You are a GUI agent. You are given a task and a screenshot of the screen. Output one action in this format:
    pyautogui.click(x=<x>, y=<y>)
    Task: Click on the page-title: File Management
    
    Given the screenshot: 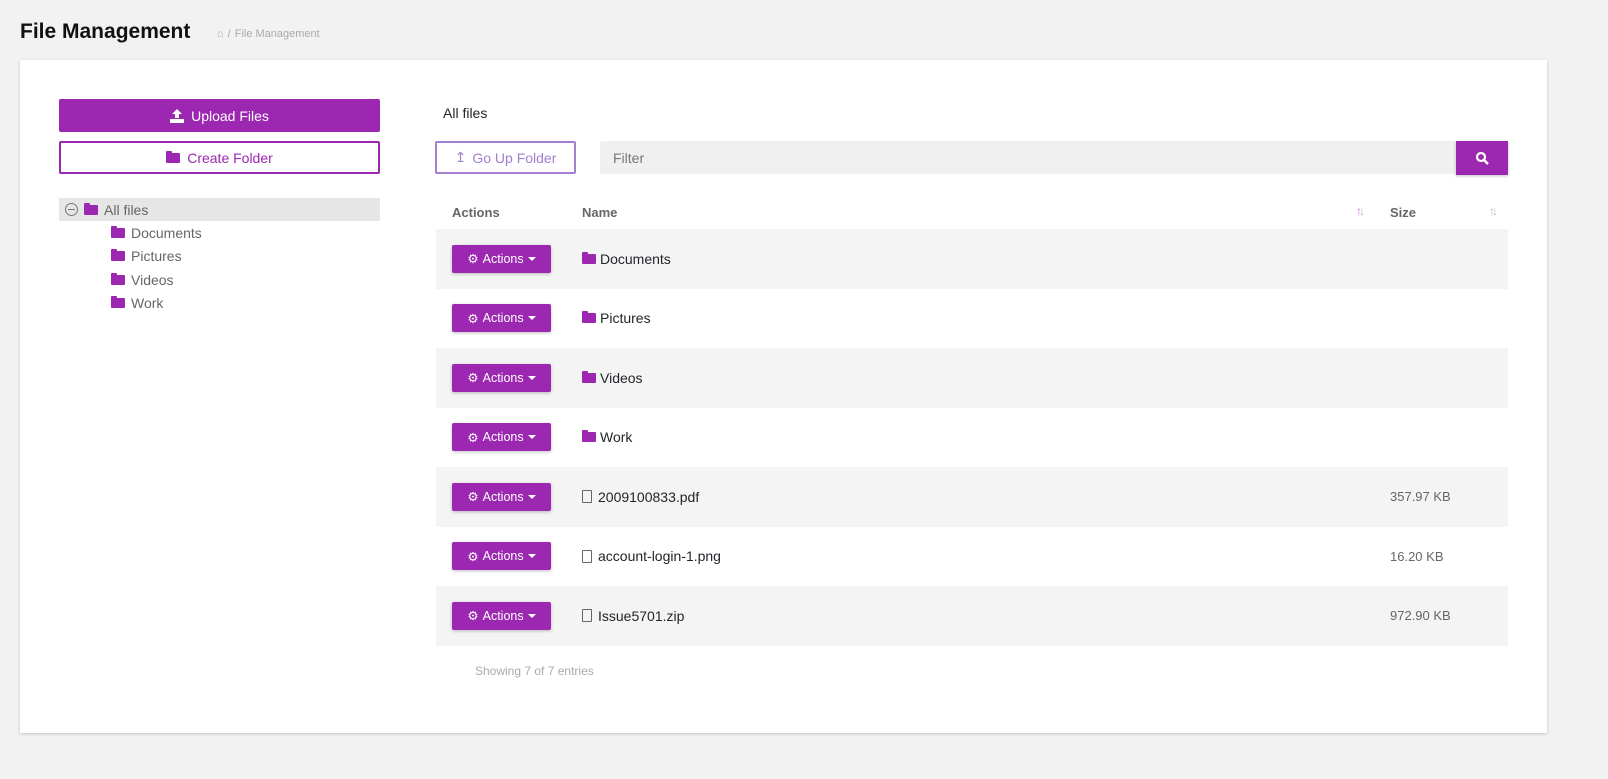 What is the action you would take?
    pyautogui.click(x=105, y=31)
    